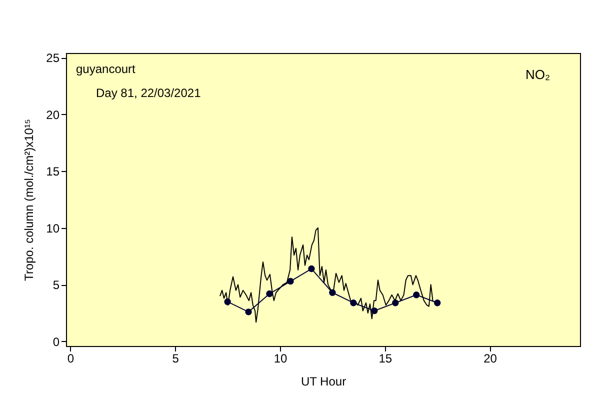  Describe the element at coordinates (176, 359) in the screenshot. I see `x-tick-label: 5` at that location.